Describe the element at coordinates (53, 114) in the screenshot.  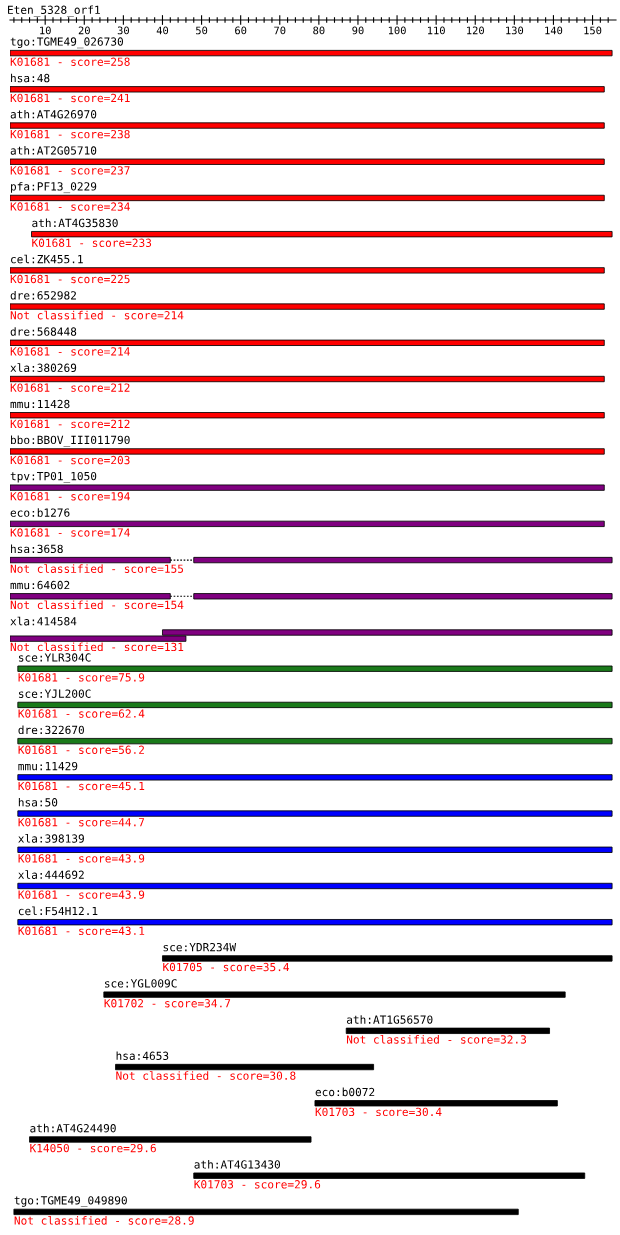
I see `y-tick-label: ath:AT4G26970` at that location.